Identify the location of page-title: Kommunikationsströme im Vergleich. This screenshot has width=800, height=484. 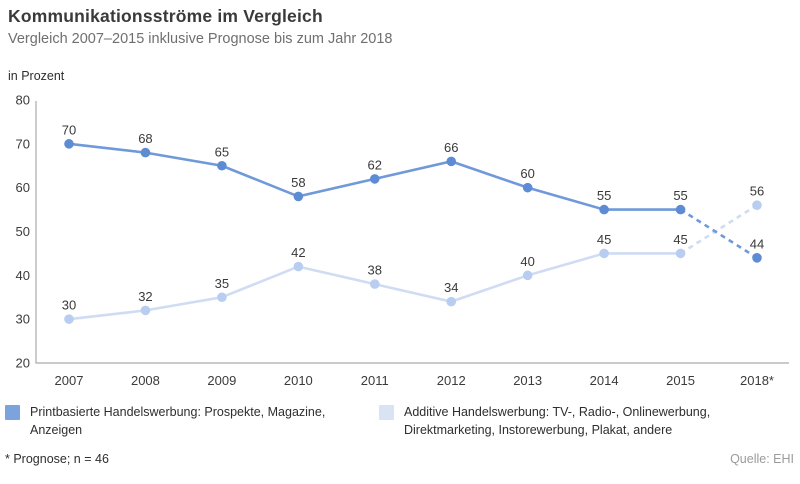
(165, 16).